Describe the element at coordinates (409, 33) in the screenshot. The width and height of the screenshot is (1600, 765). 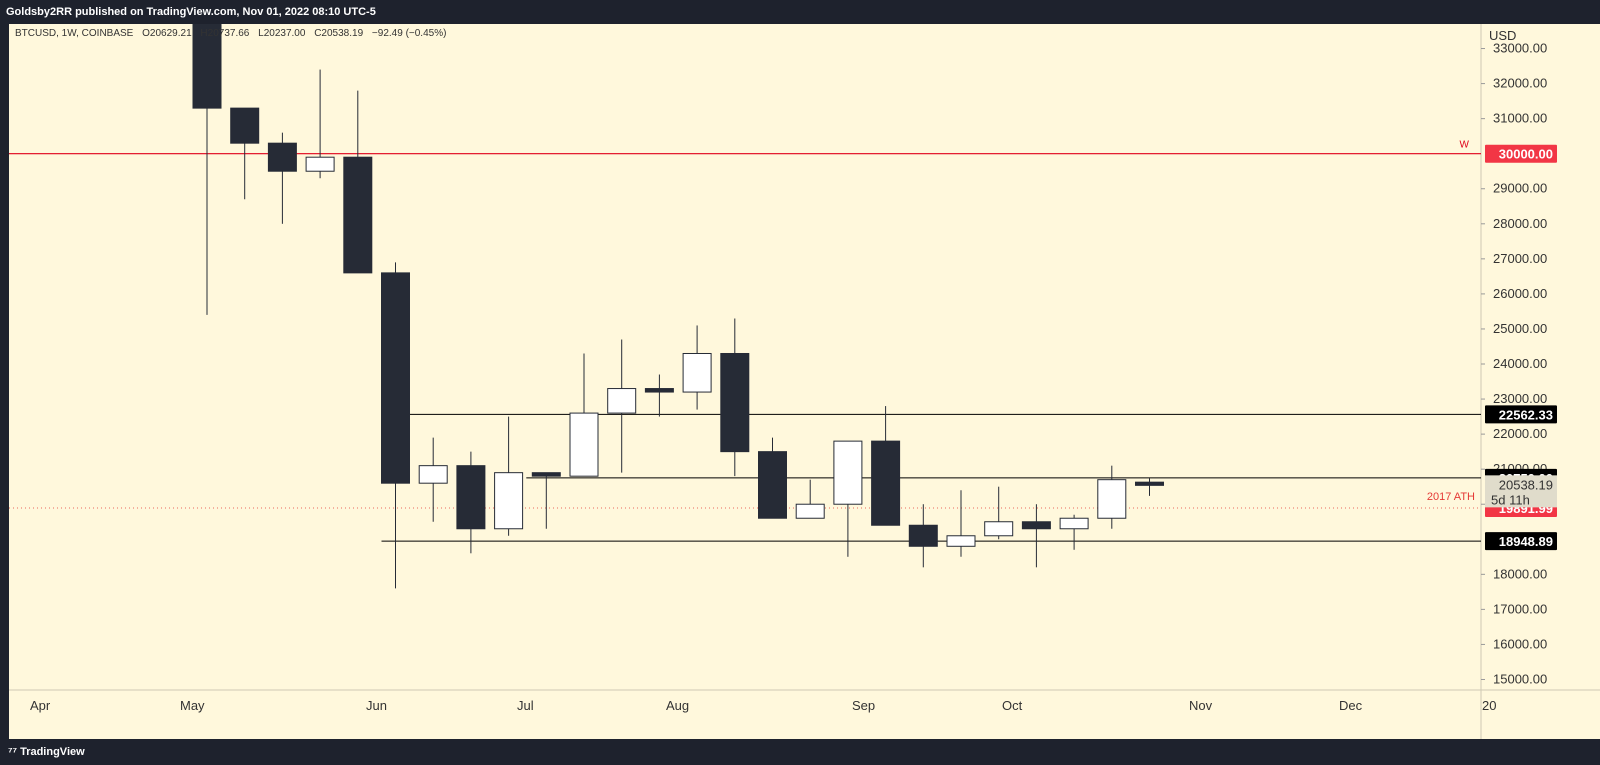
I see `change-value: −92.49 (−0.45%)` at that location.